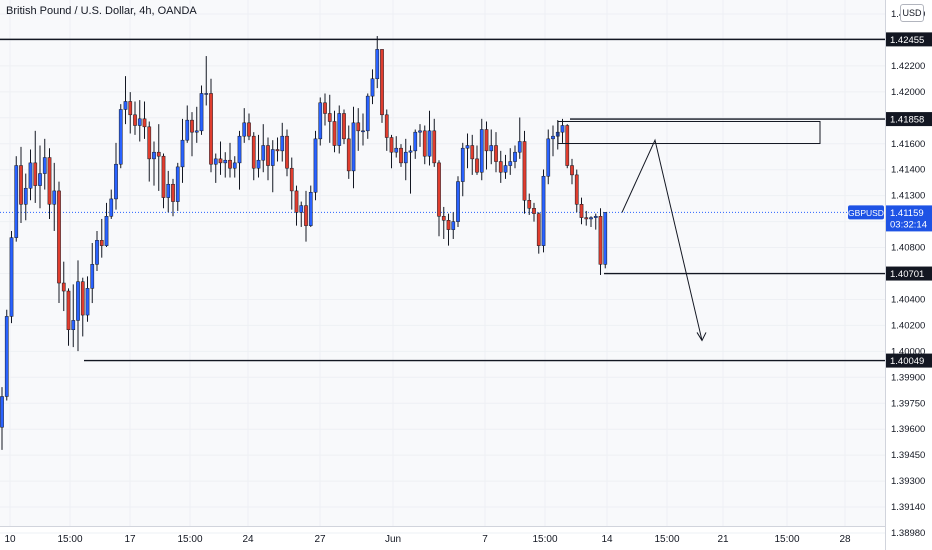 The width and height of the screenshot is (932, 550). Describe the element at coordinates (912, 13) in the screenshot. I see `currency-button: USD` at that location.